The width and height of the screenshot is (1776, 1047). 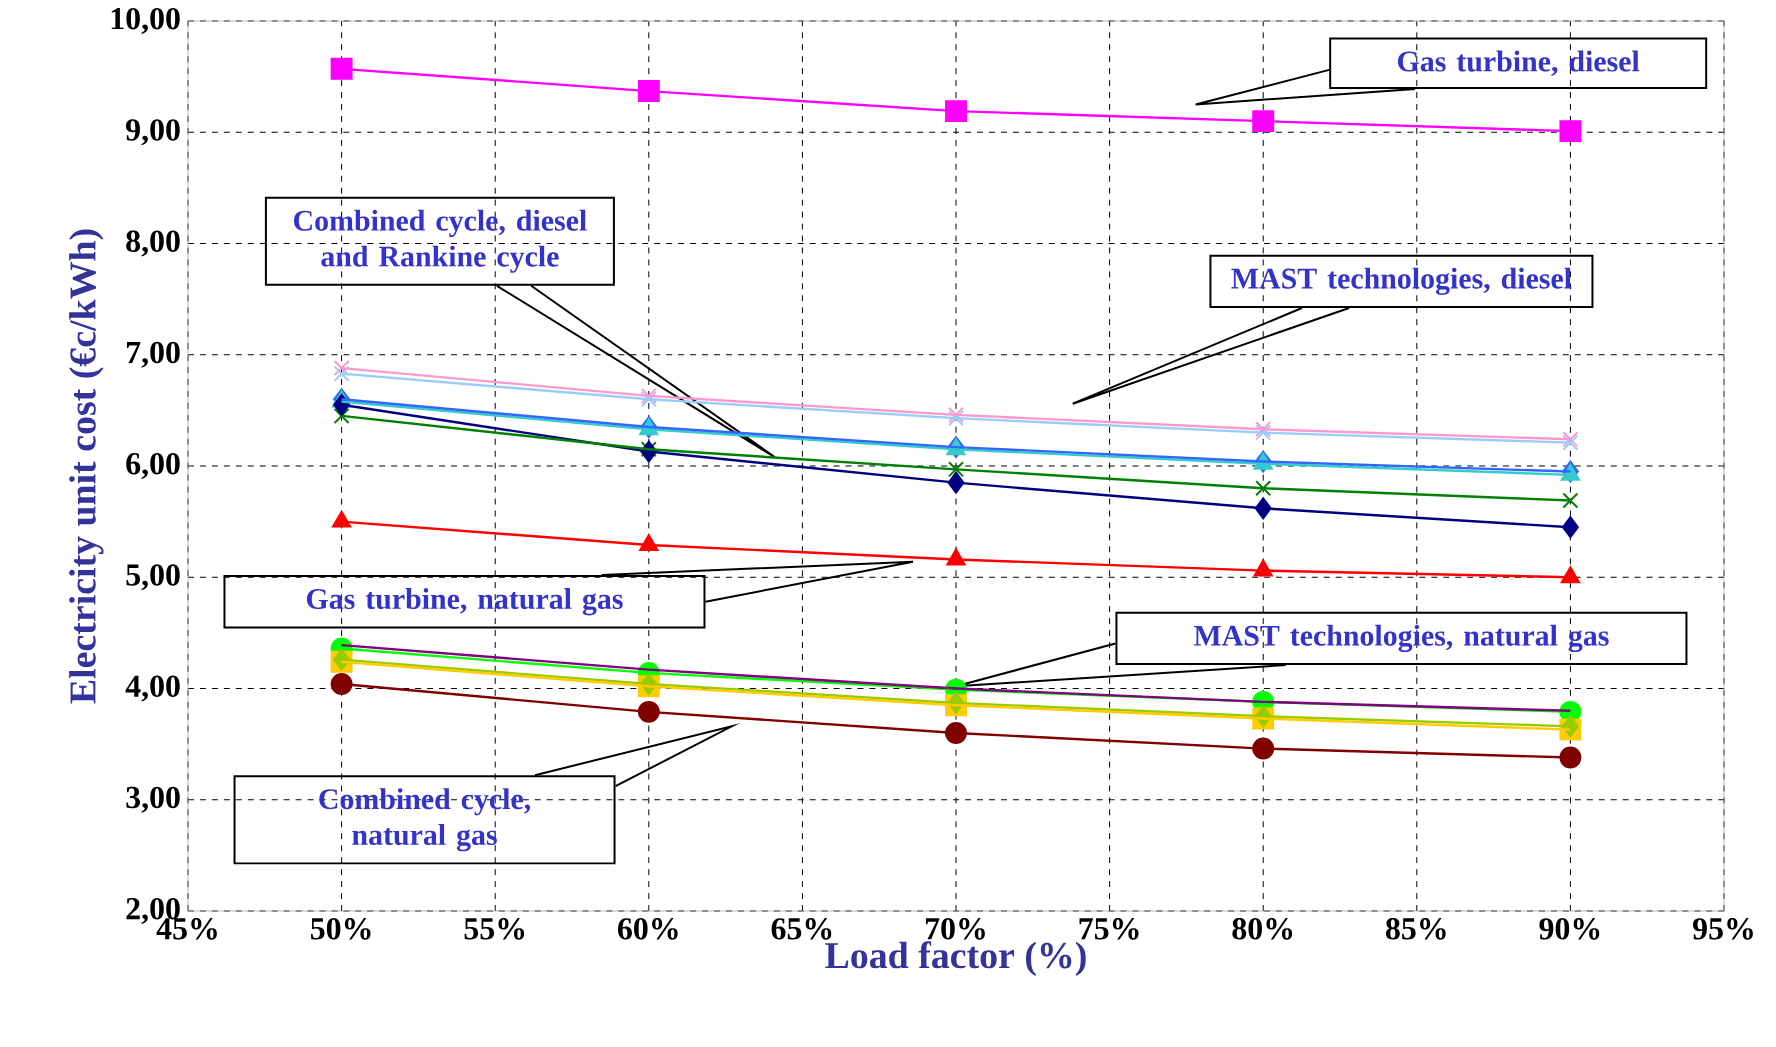 What do you see at coordinates (1262, 929) in the screenshot?
I see `x-tick-label: 80%` at bounding box center [1262, 929].